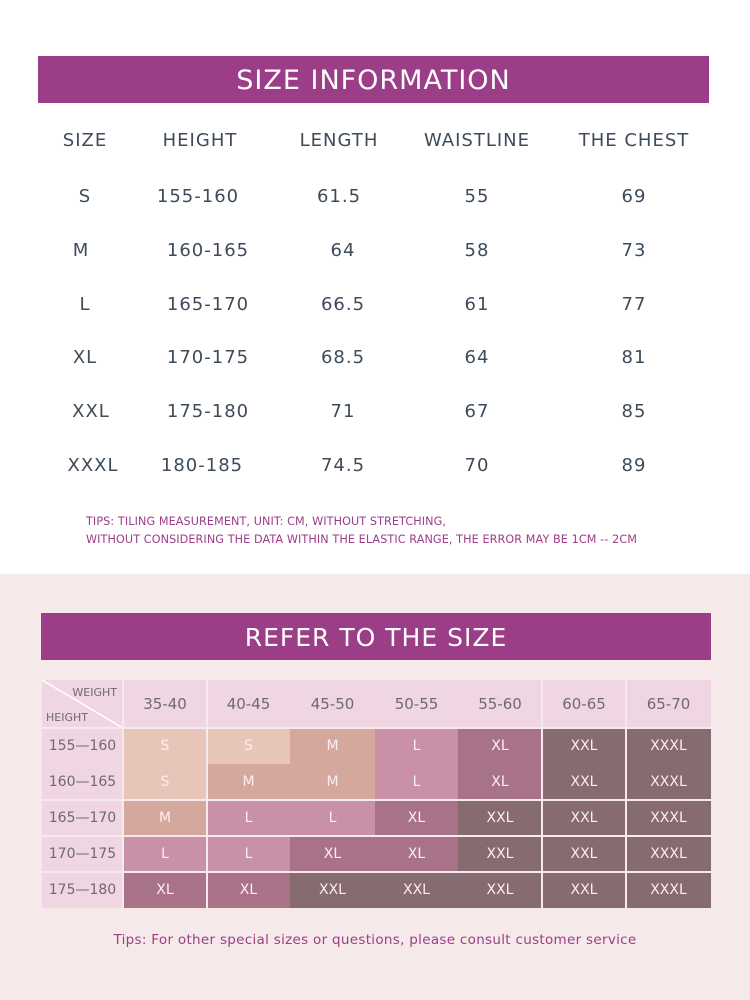 Image resolution: width=750 pixels, height=1000 pixels. Describe the element at coordinates (477, 304) in the screenshot. I see `size-table-cell: 61` at that location.